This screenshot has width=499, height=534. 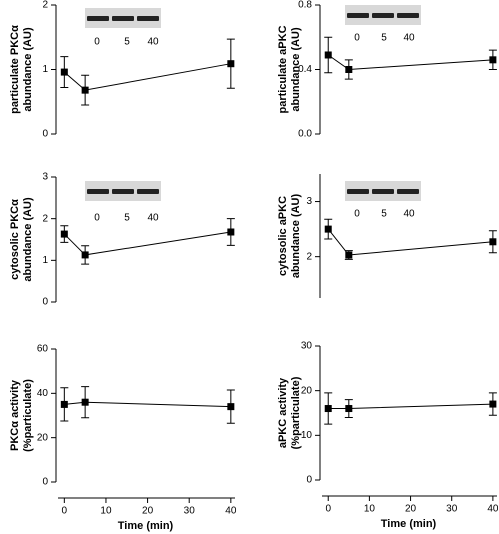 I want to click on y-axis-label: particulate PKCα, so click(x=15, y=69).